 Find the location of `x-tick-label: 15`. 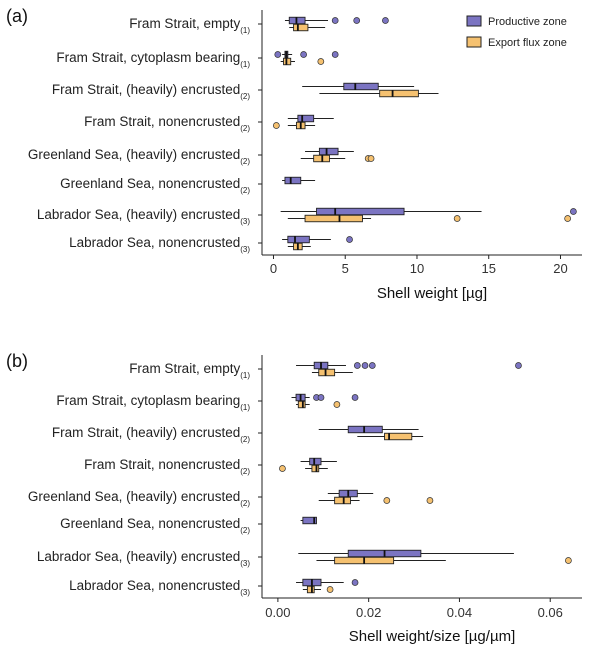

x-tick-label: 15 is located at coordinates (488, 268).